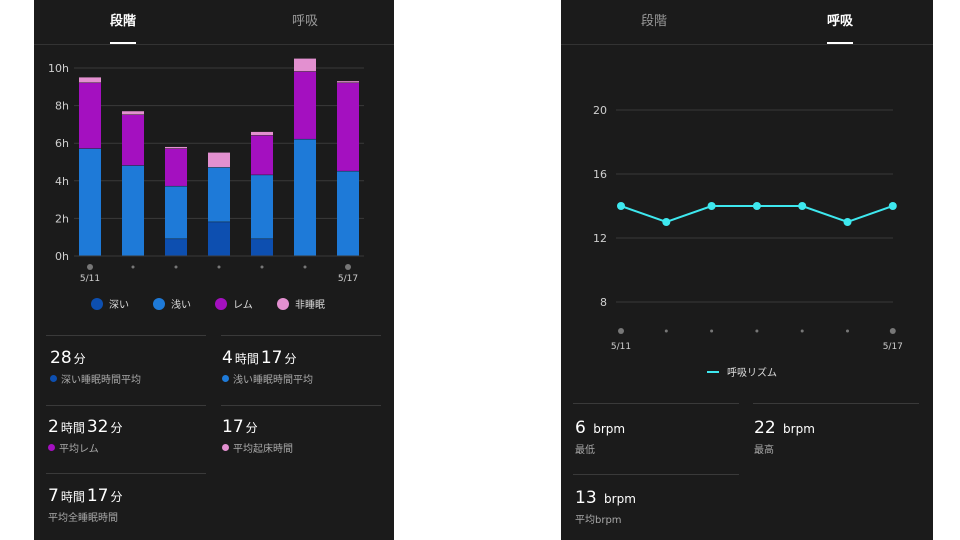 The height and width of the screenshot is (540, 960). Describe the element at coordinates (79, 449) in the screenshot. I see `stat-label: 平均レム` at that location.